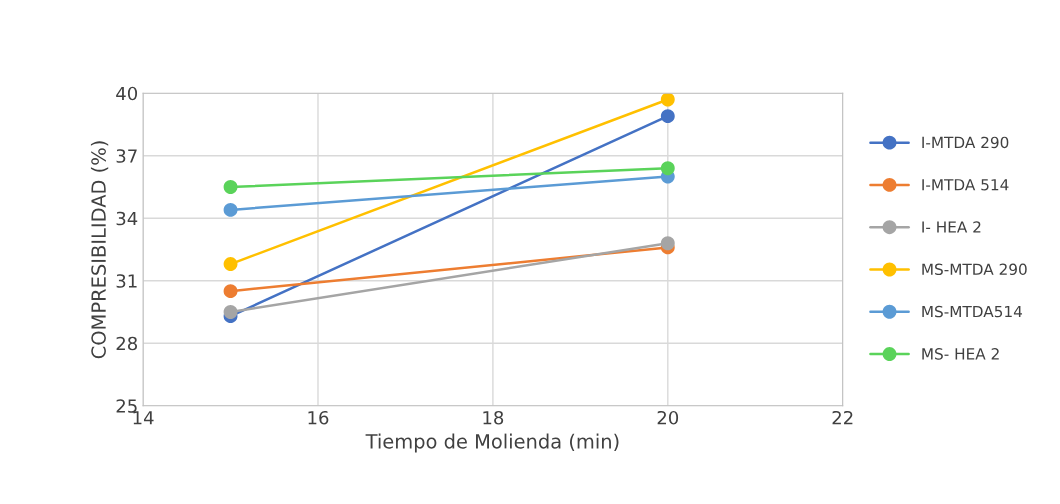 The image size is (1060, 504). I want to click on legend-label: I-MTDA 514, so click(965, 185).